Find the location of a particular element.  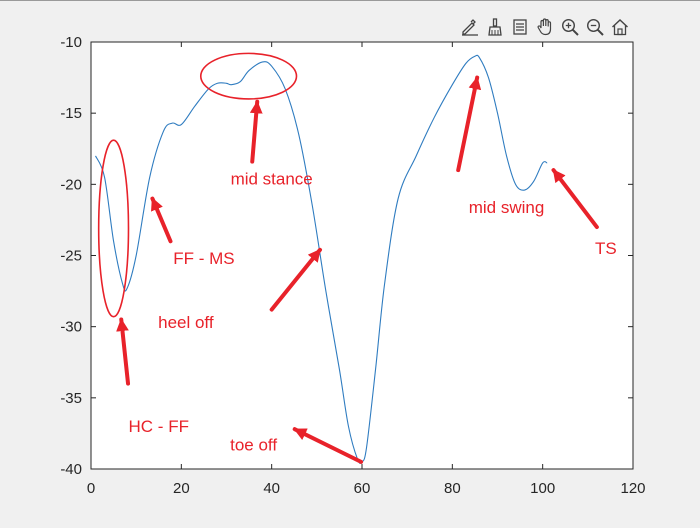

brush-icon is located at coordinates (495, 27).